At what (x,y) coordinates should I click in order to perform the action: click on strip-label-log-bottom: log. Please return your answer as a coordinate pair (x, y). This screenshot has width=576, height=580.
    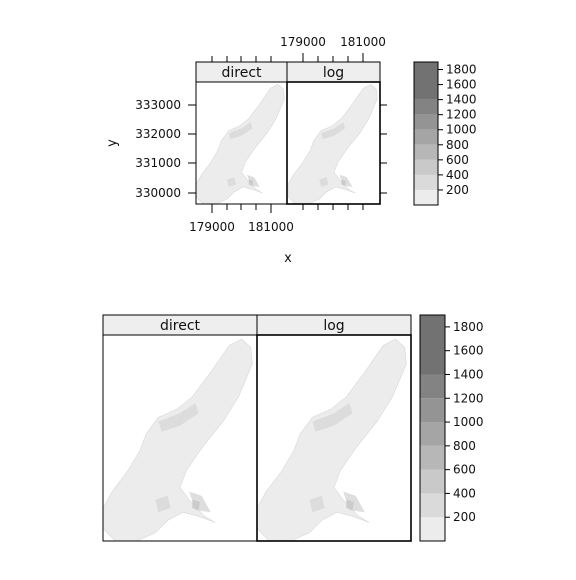
    Looking at the image, I should click on (333, 326).